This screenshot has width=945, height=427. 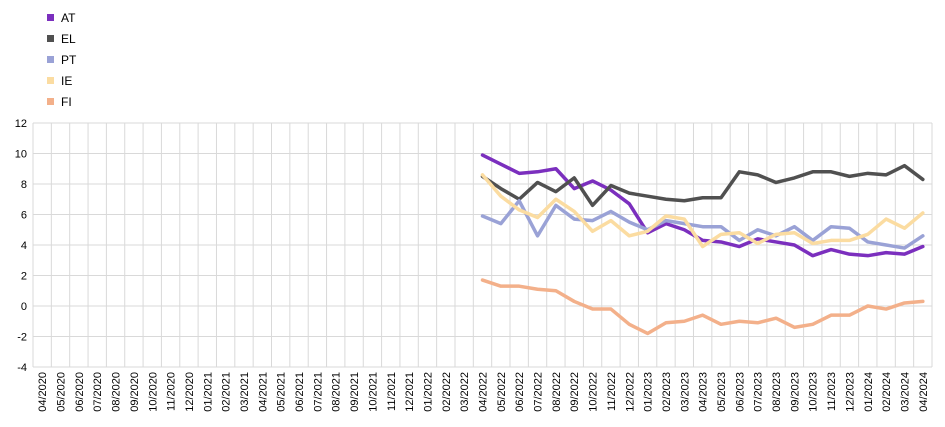 What do you see at coordinates (172, 391) in the screenshot?
I see `x-tick-label: 11/2020` at bounding box center [172, 391].